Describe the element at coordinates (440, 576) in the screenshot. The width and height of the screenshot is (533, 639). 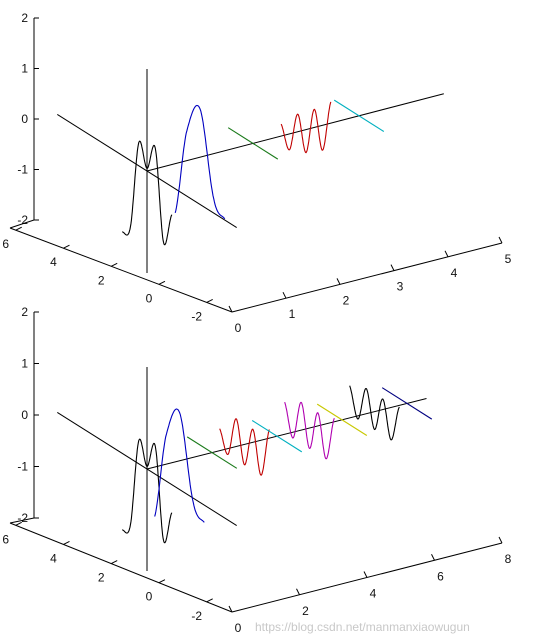
I see `y-tick-label: 6` at that location.